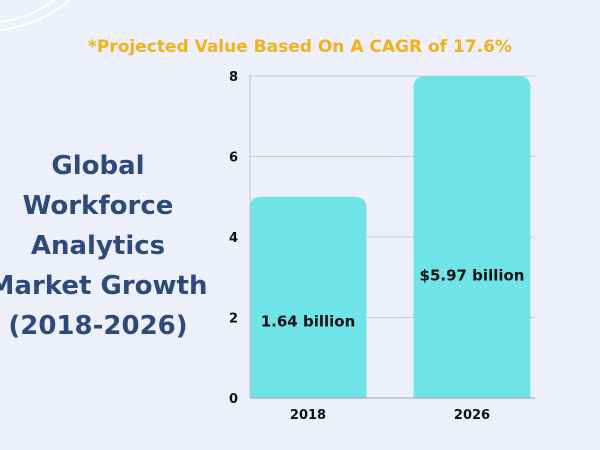 The width and height of the screenshot is (600, 450). I want to click on y-tick-label: 6, so click(233, 158).